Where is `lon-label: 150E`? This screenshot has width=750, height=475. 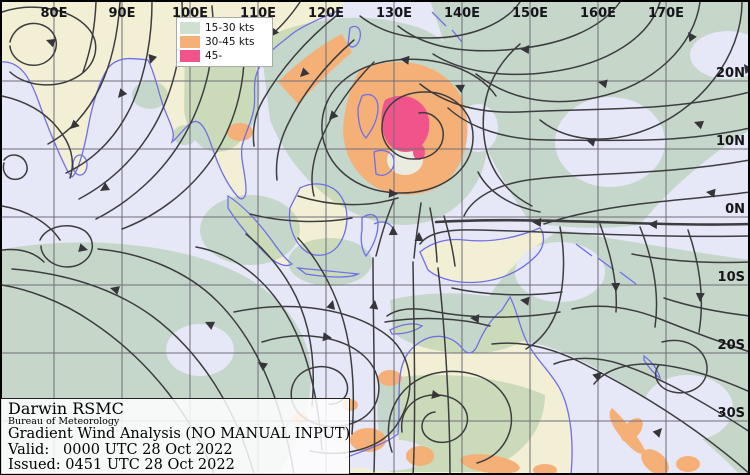 lon-label: 150E is located at coordinates (530, 13).